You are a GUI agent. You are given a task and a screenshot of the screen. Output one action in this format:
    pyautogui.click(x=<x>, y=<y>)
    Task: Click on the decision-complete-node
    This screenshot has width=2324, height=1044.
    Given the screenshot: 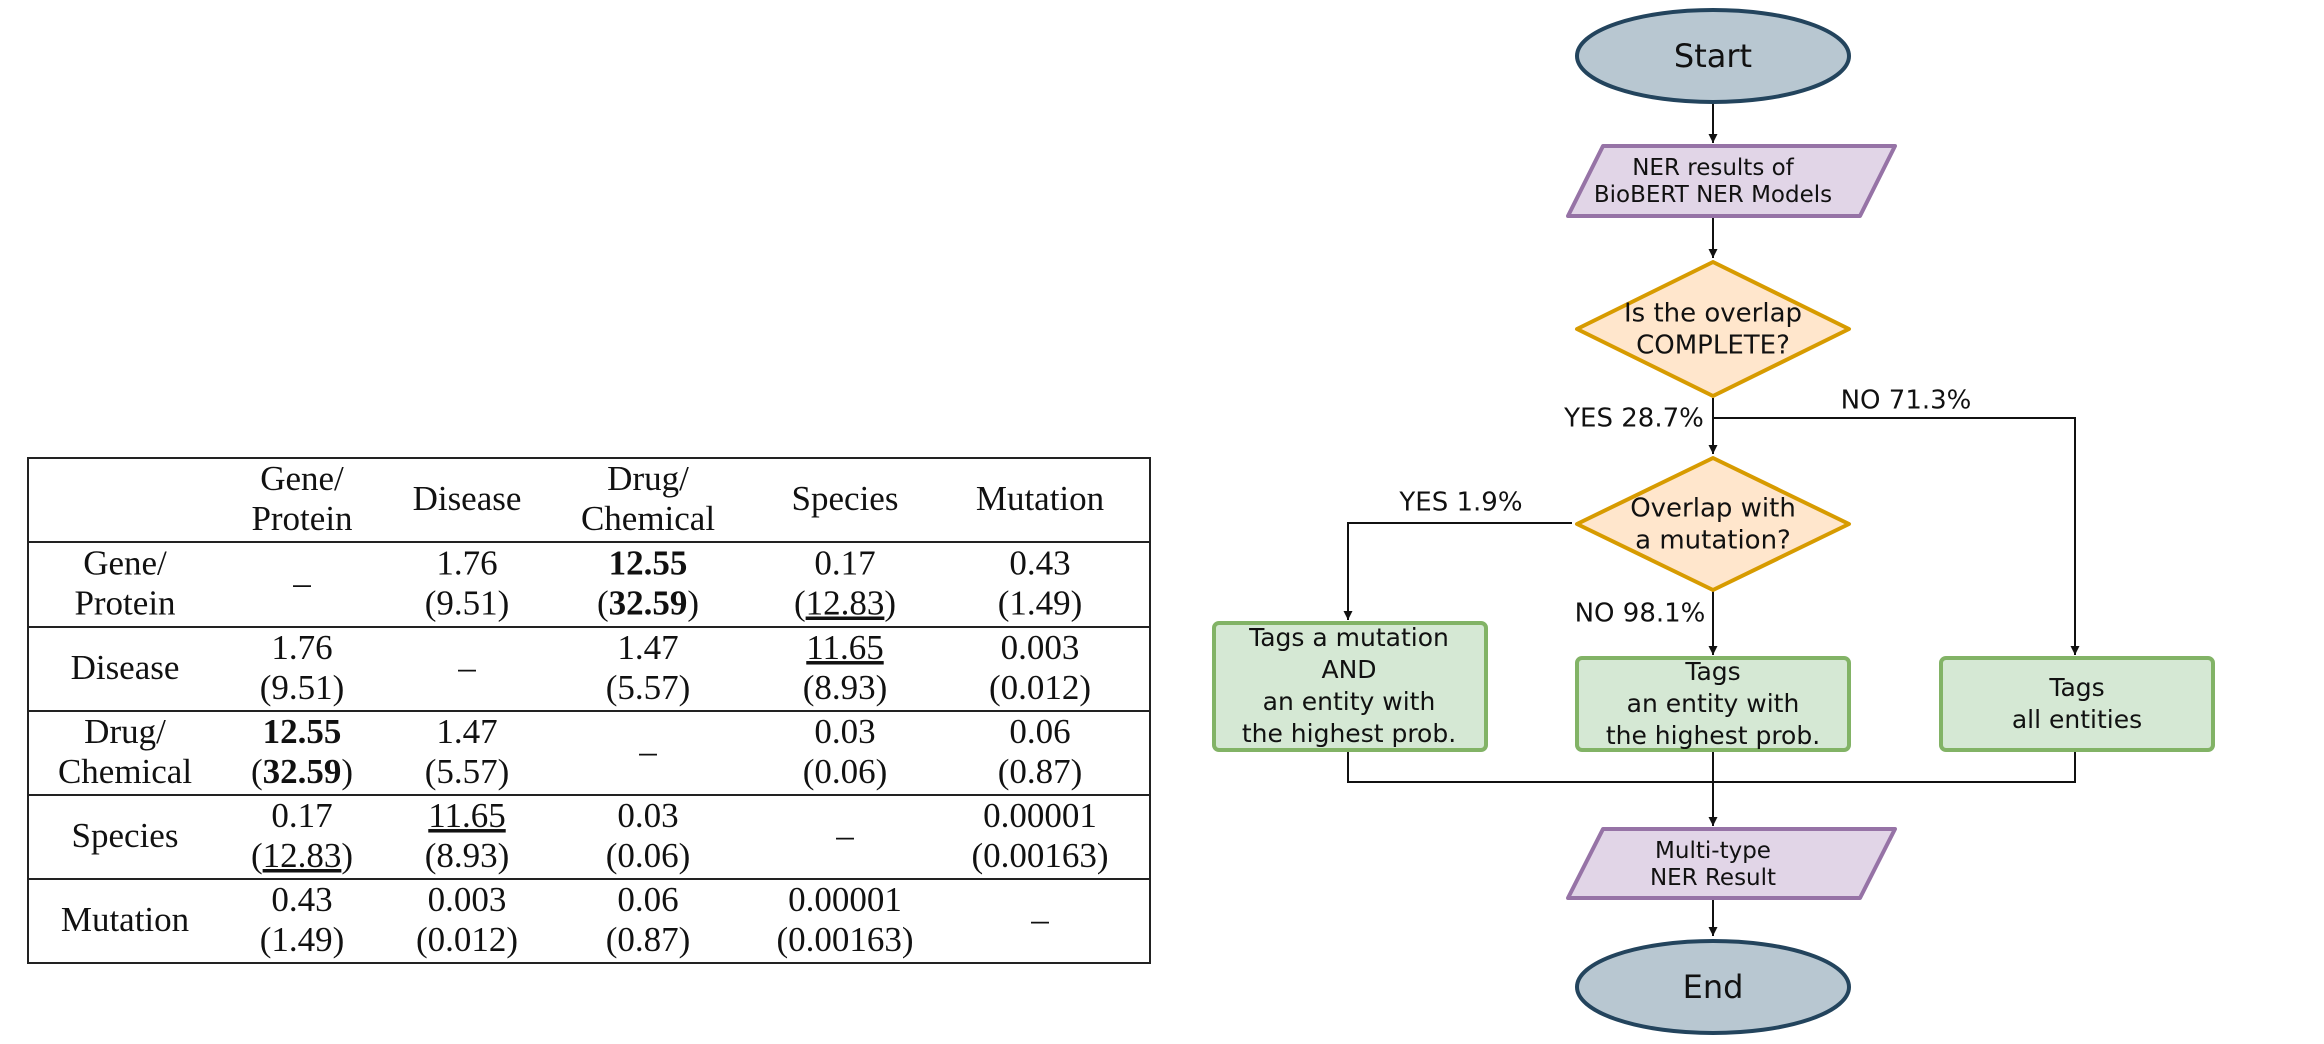 What is the action you would take?
    pyautogui.click(x=1713, y=329)
    